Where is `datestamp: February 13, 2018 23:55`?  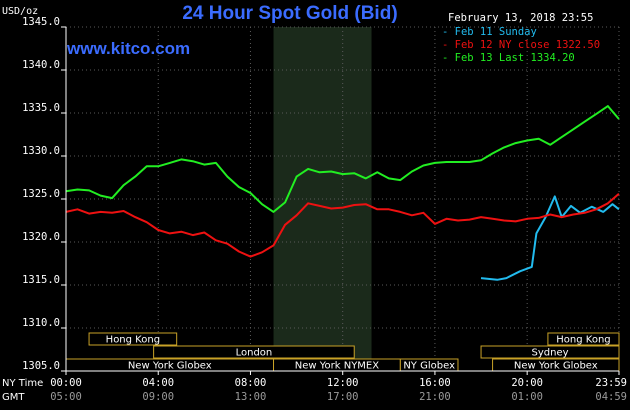 datestamp: February 13, 2018 23:55 is located at coordinates (521, 18).